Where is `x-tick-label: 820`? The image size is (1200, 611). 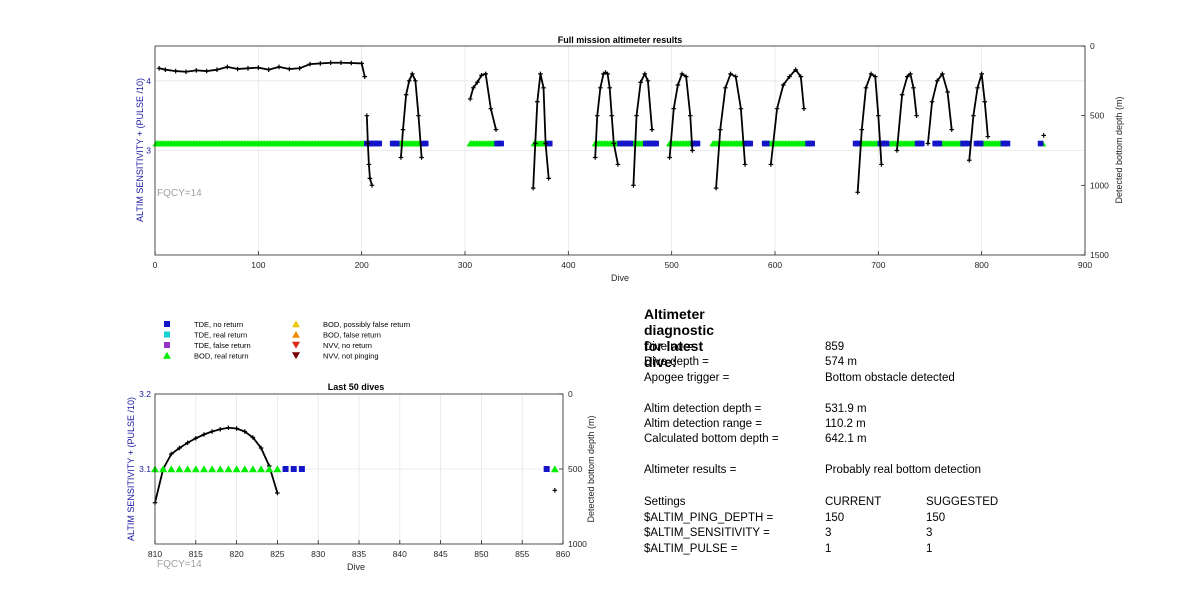
x-tick-label: 820 is located at coordinates (237, 554).